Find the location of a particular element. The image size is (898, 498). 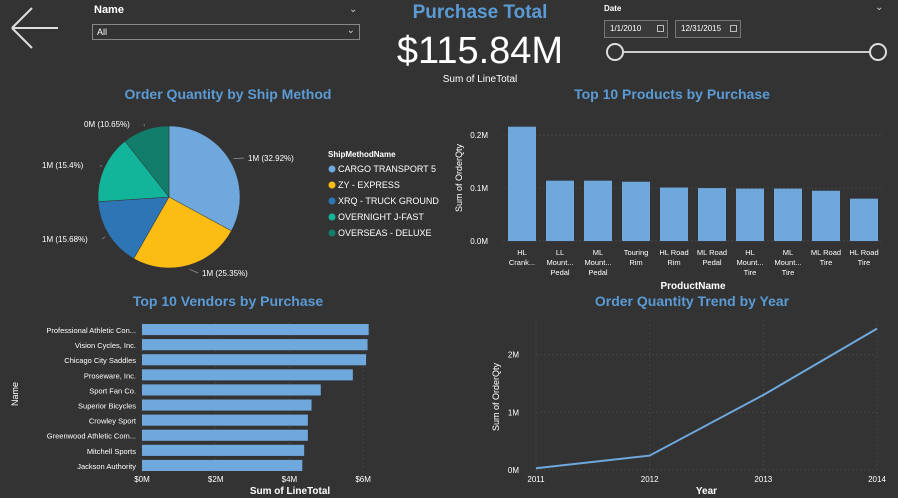

pie-data-label: 1M (15.68%) is located at coordinates (65, 239).